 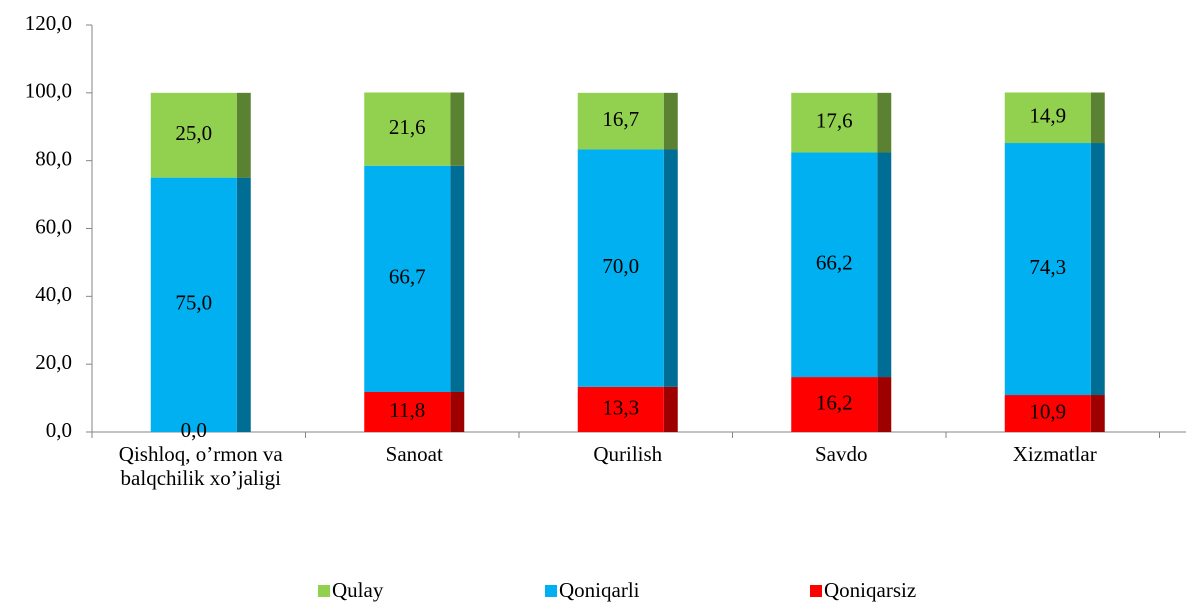 I want to click on data-label: 25,0, so click(x=193, y=133).